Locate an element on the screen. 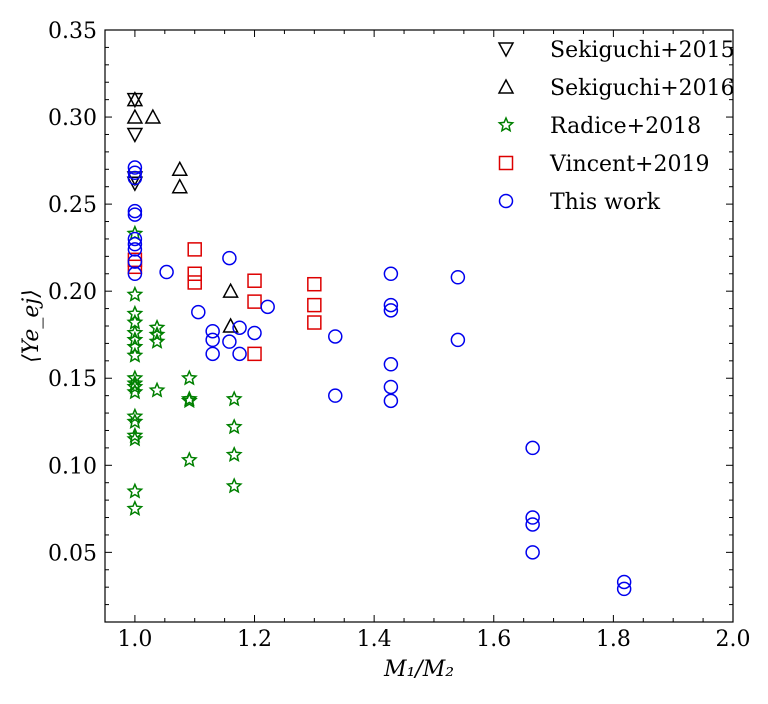 Image resolution: width=768 pixels, height=704 pixels. x-tick-label: 1.6 is located at coordinates (493, 639).